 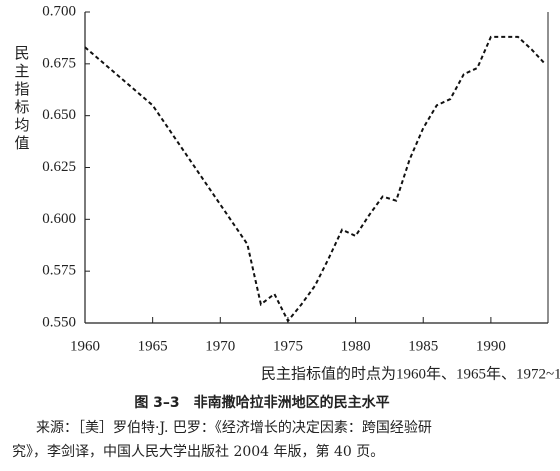 What do you see at coordinates (59, 167) in the screenshot?
I see `y-tick-label: 0.625` at bounding box center [59, 167].